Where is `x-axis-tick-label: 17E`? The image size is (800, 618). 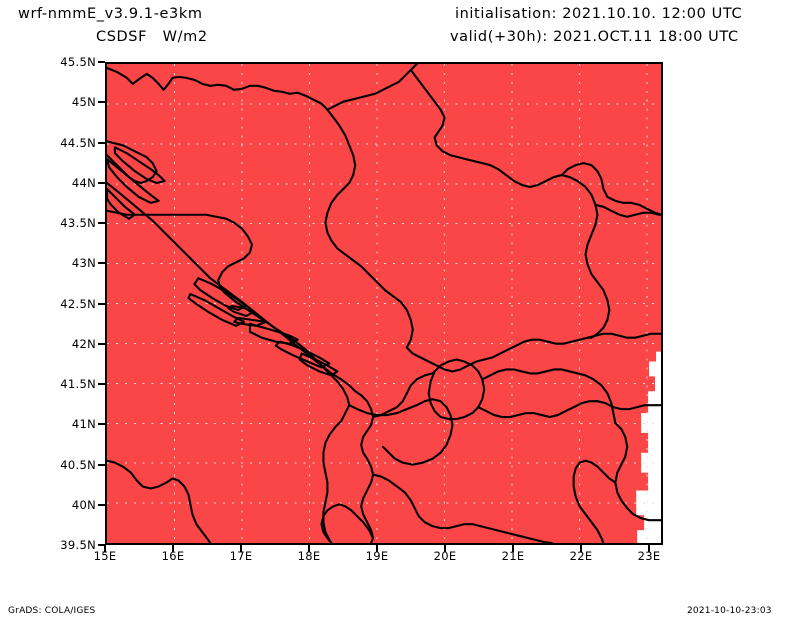
x-axis-tick-label: 17E is located at coordinates (241, 556).